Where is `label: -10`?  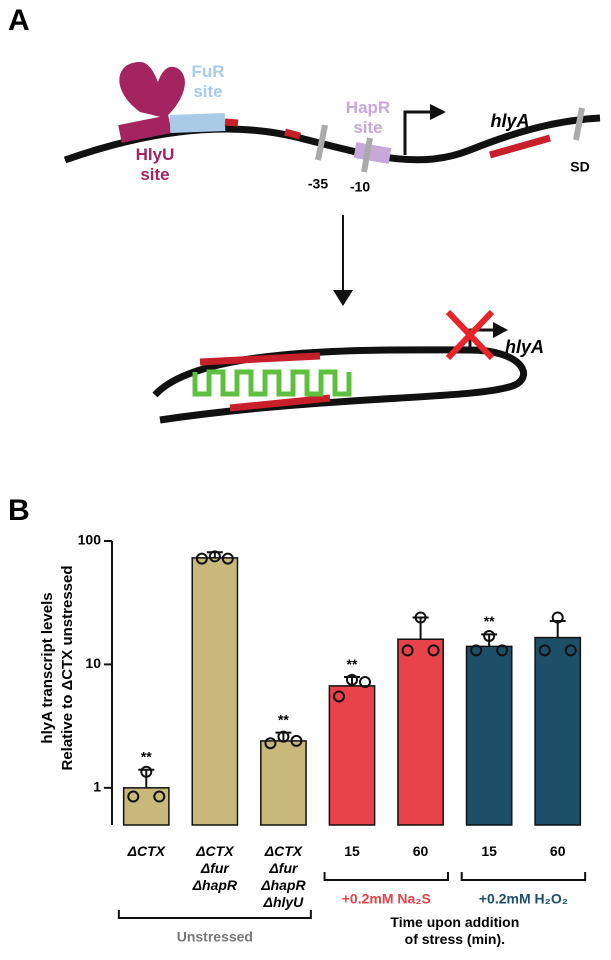 label: -10 is located at coordinates (360, 187).